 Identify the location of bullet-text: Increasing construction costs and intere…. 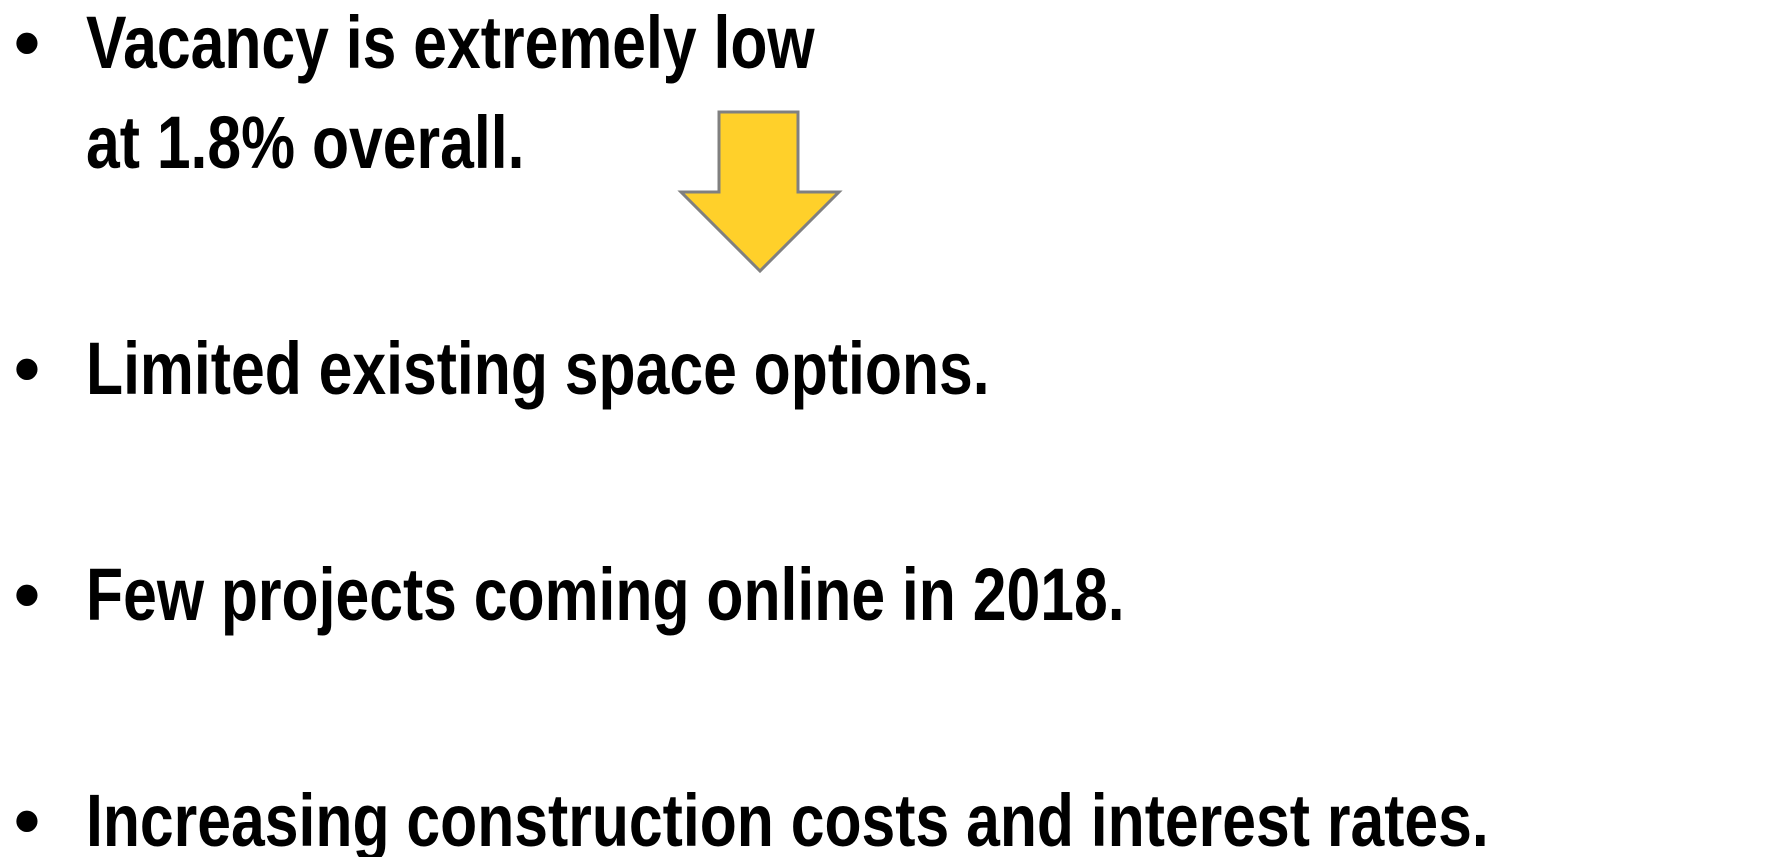
(787, 818).